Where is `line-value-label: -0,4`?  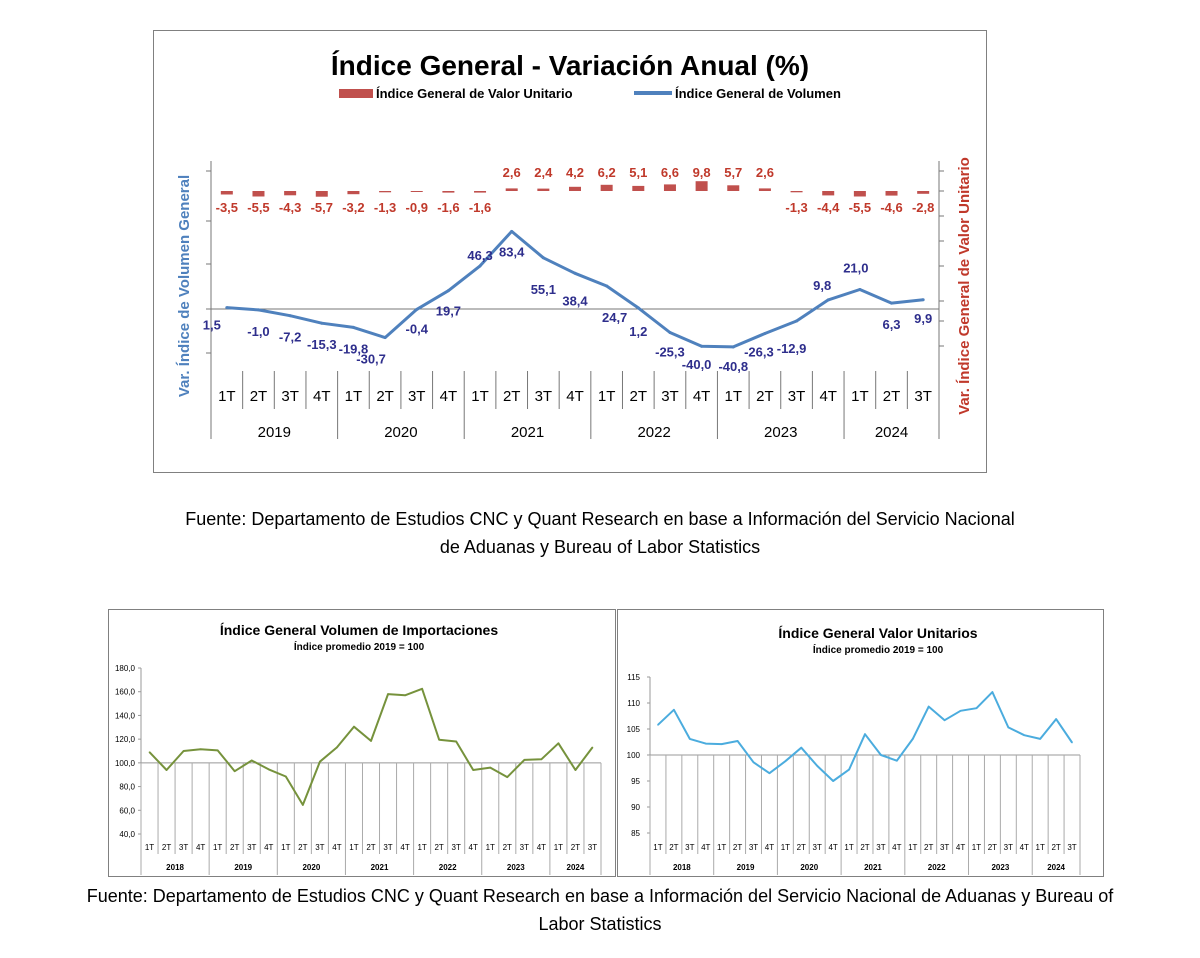 line-value-label: -0,4 is located at coordinates (417, 328).